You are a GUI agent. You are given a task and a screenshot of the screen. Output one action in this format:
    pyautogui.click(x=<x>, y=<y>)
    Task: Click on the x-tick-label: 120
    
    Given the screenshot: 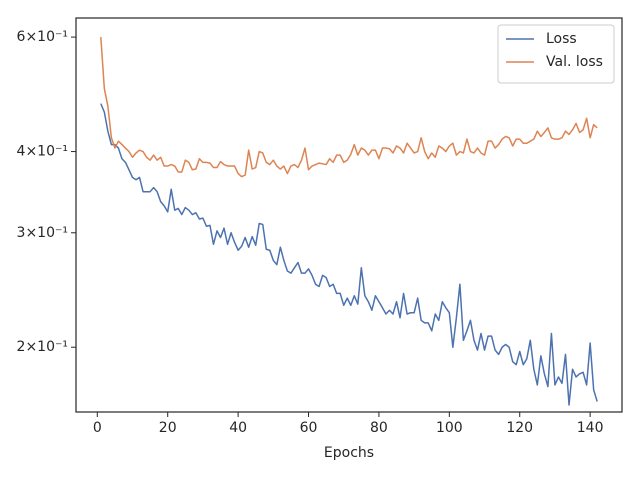 What is the action you would take?
    pyautogui.click(x=519, y=428)
    